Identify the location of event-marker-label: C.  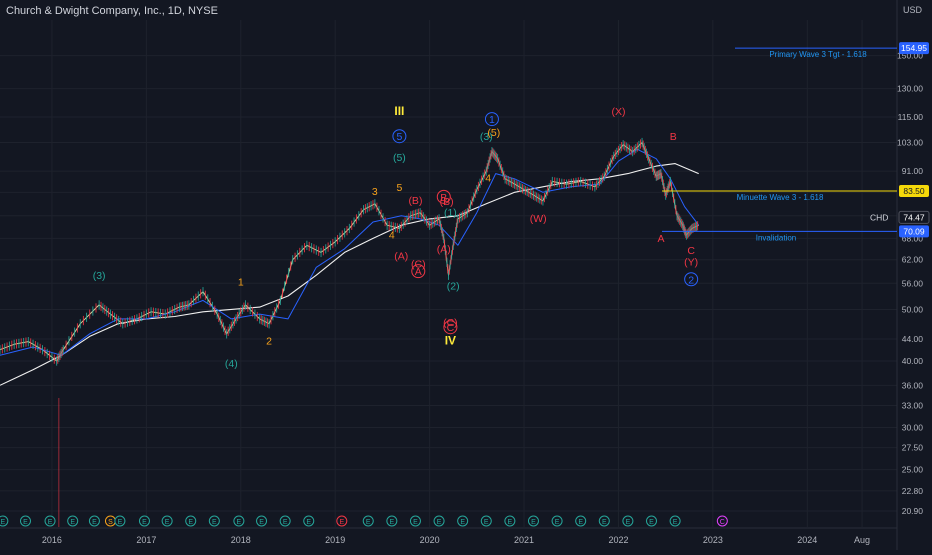
(722, 522).